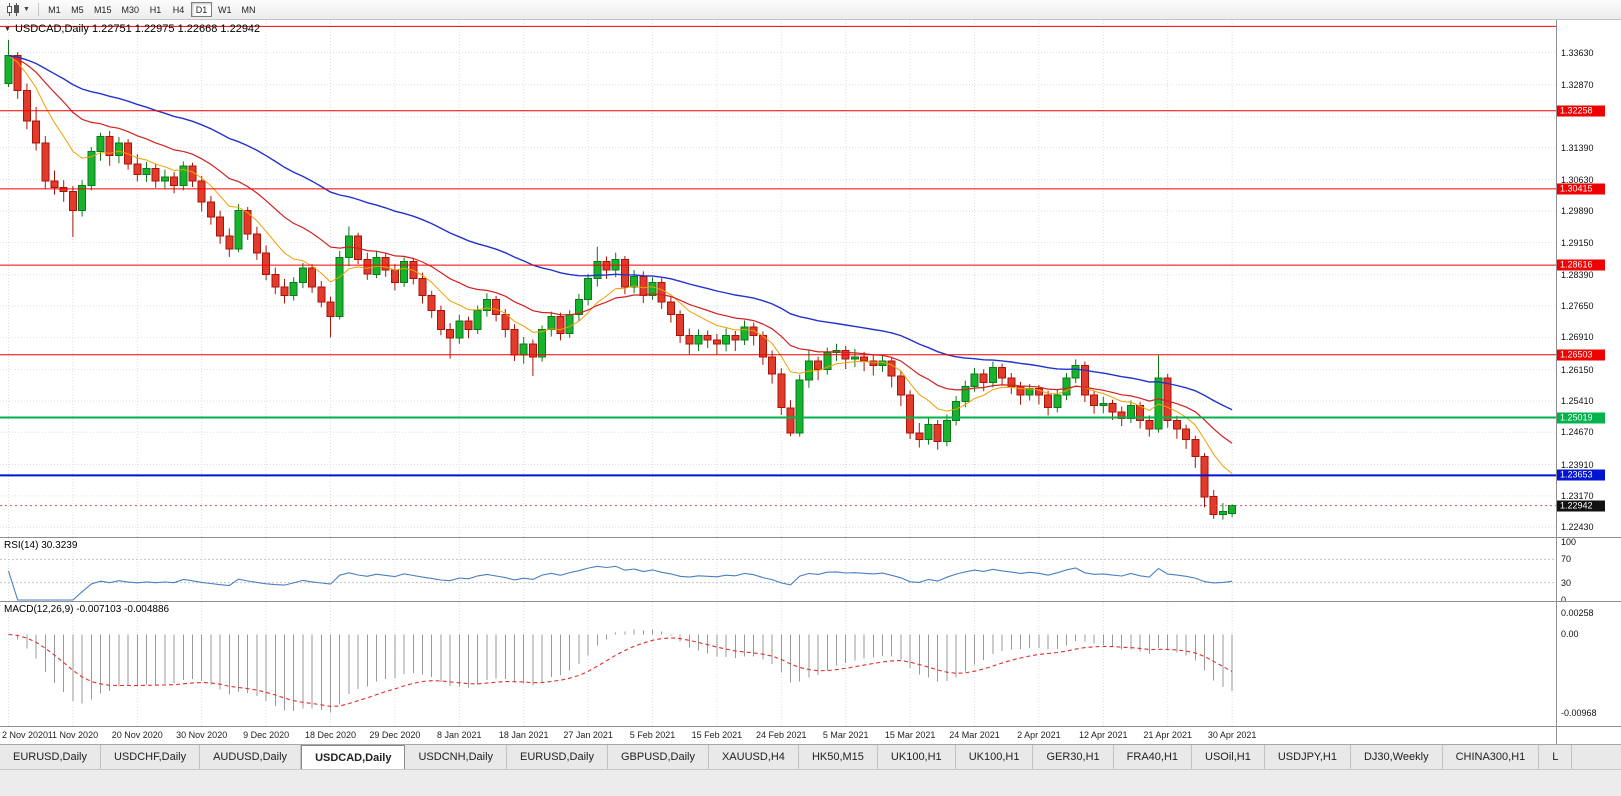 This screenshot has width=1621, height=796. What do you see at coordinates (1556, 757) in the screenshot?
I see `tab-l: L` at bounding box center [1556, 757].